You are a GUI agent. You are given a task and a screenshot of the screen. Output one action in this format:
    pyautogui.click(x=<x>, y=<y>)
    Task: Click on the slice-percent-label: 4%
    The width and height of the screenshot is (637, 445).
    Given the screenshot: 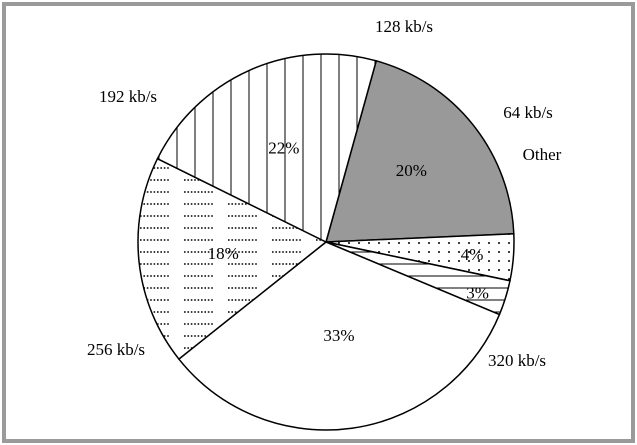 What is the action you would take?
    pyautogui.click(x=472, y=254)
    